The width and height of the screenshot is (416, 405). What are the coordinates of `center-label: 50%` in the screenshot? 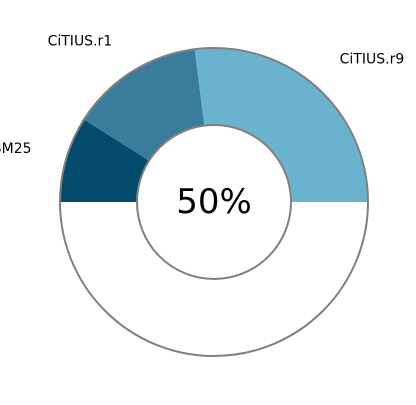 It's located at (214, 202).